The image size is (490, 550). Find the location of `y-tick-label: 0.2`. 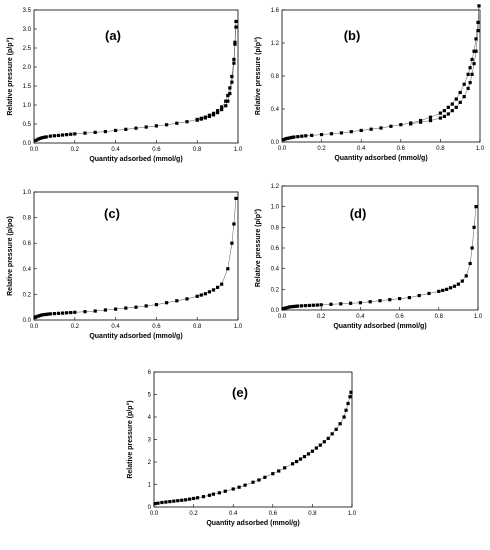

y-tick-label: 0.2 is located at coordinates (275, 290).